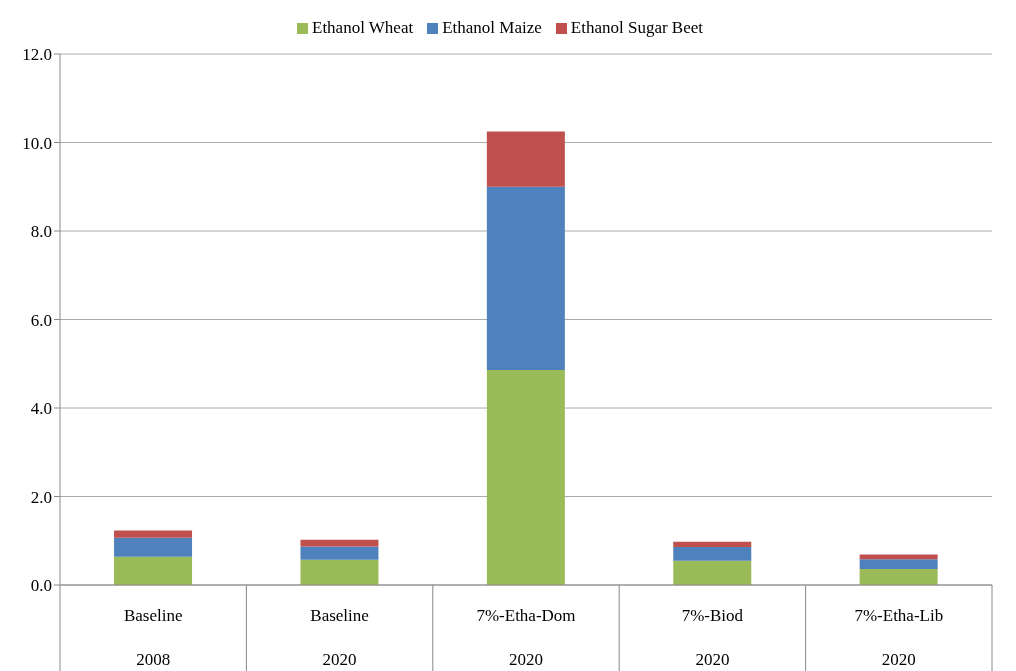 This screenshot has height=671, width=1016. Describe the element at coordinates (712, 637) in the screenshot. I see `category-label: 7%-Biod 2020` at that location.